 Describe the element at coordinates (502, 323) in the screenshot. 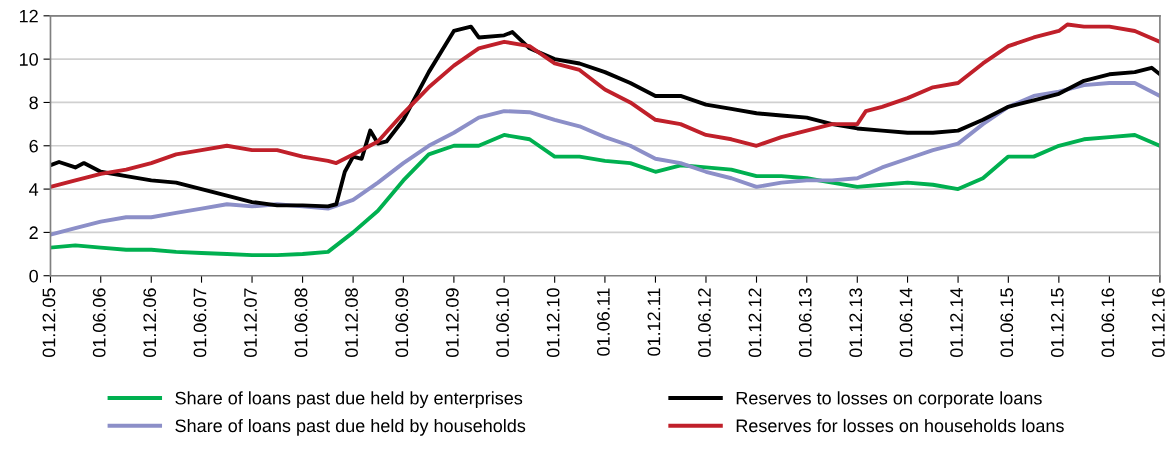

I see `x-tick-label: 01.06.10` at that location.